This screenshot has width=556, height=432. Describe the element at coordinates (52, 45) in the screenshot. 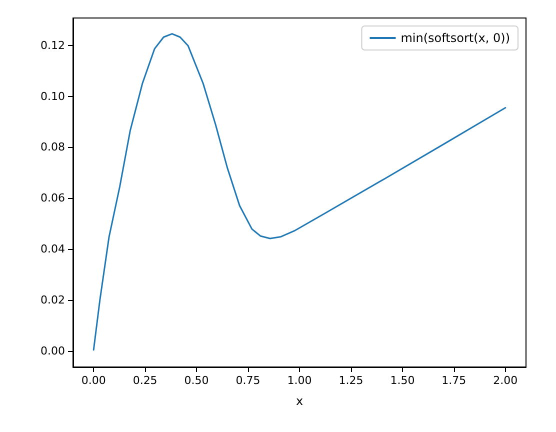

I see `y-tick-label: 0.12` at that location.